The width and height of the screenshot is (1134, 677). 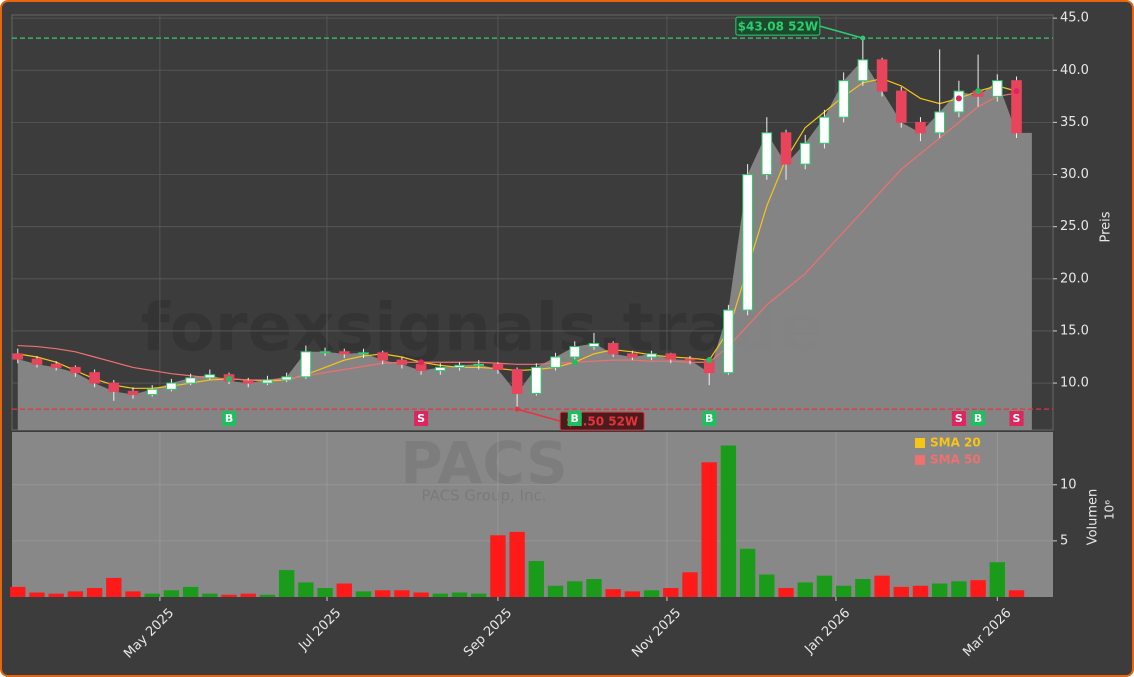 What do you see at coordinates (955, 460) in the screenshot?
I see `legend-label: SMA 50` at bounding box center [955, 460].